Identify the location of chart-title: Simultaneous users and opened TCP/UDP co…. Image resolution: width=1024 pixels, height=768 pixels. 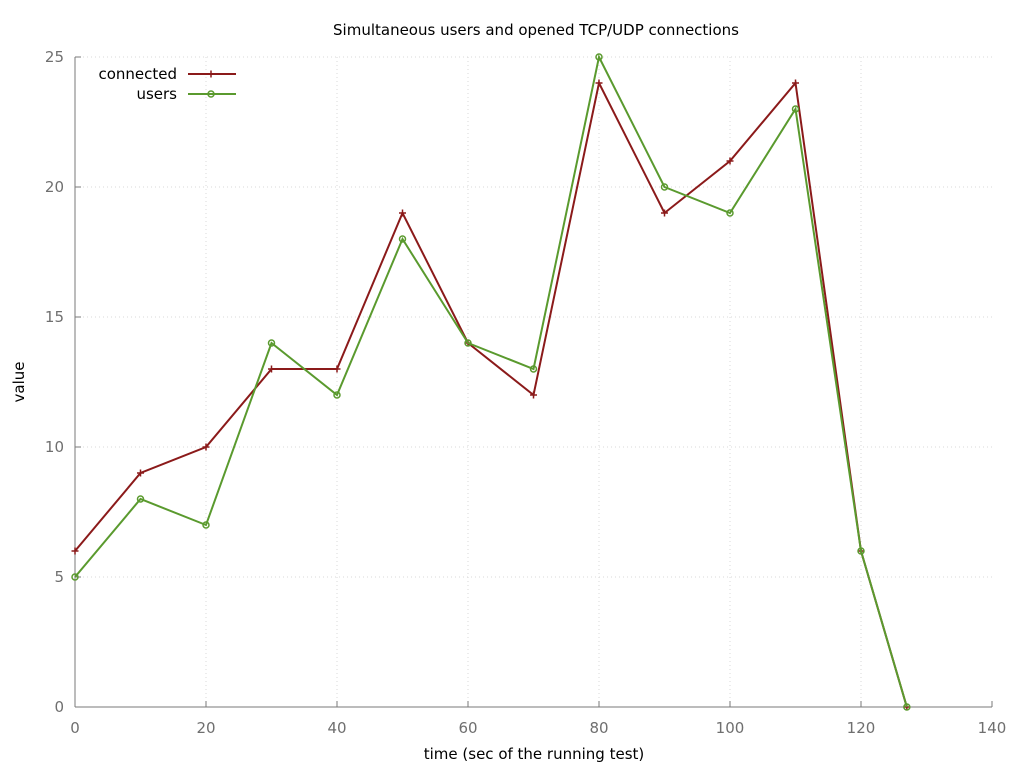
(536, 30).